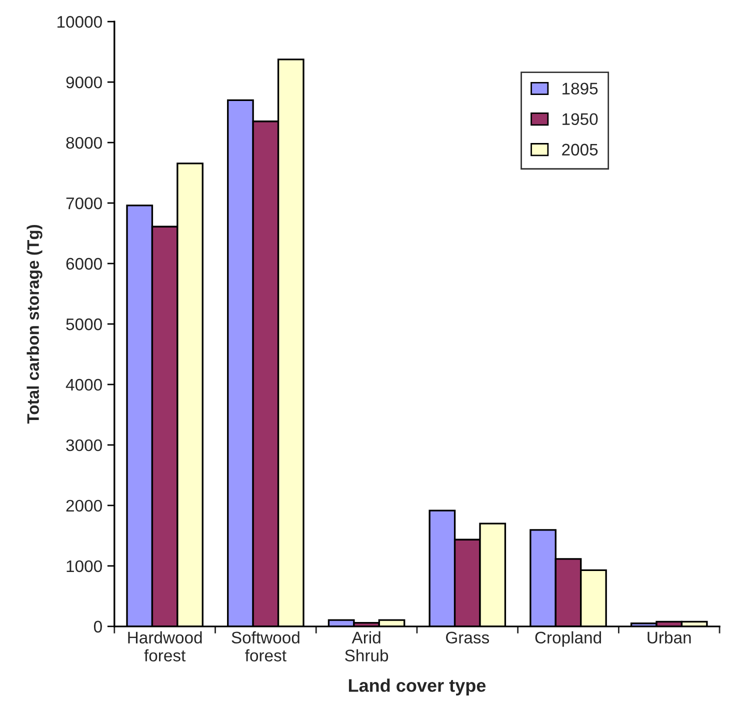  Describe the element at coordinates (568, 639) in the screenshot. I see `x-tick-label: Cropland` at that location.